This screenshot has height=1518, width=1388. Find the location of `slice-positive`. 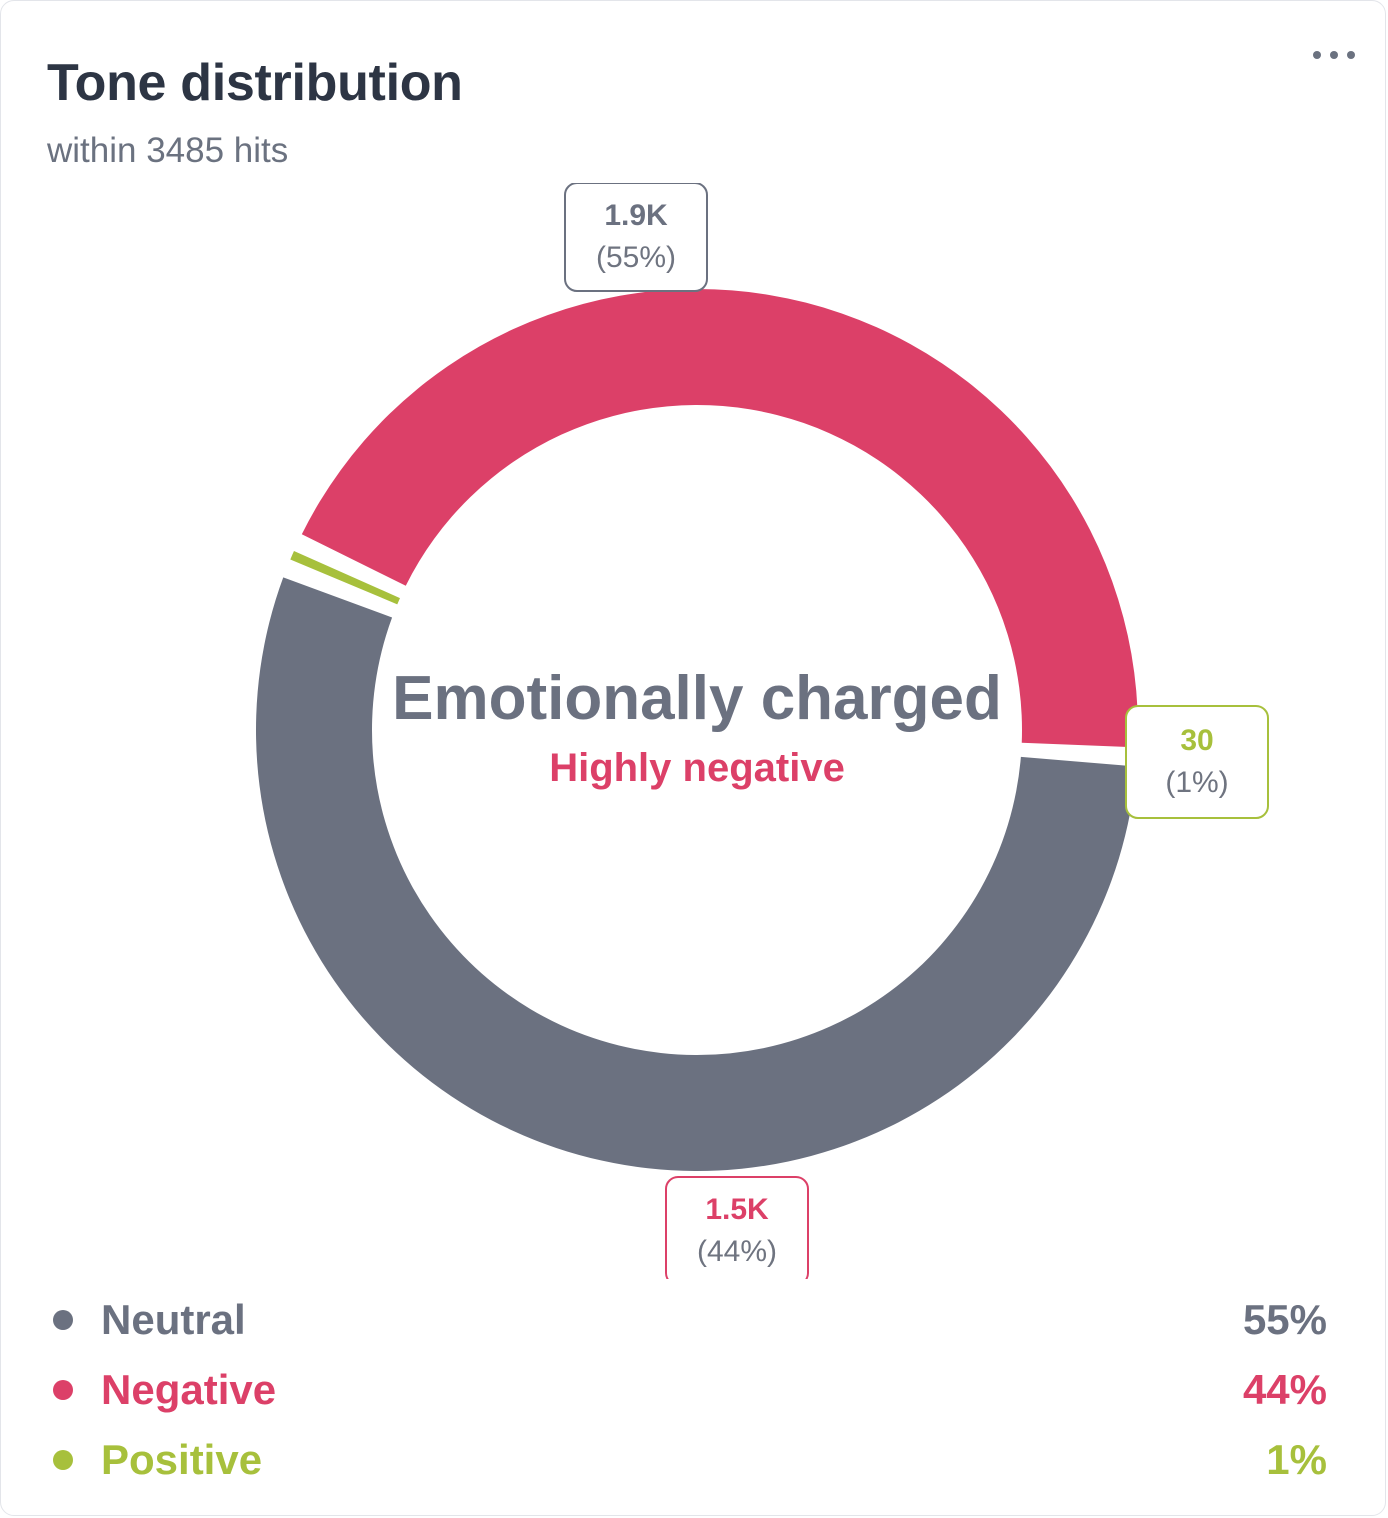

slice-positive is located at coordinates (345, 577).